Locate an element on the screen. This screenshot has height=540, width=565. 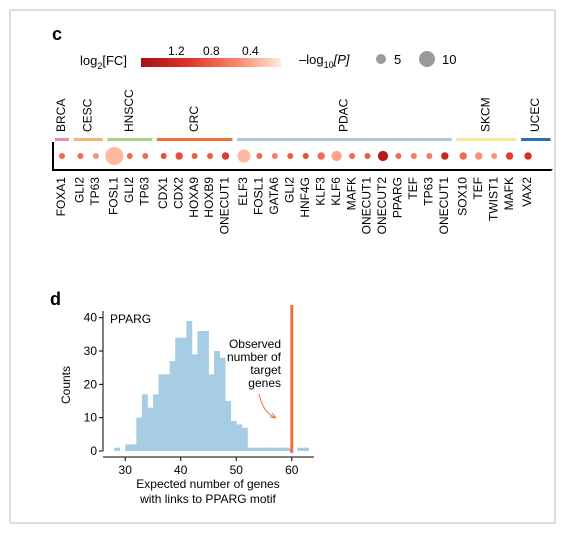
fc-tick: 1.2 is located at coordinates (176, 51).